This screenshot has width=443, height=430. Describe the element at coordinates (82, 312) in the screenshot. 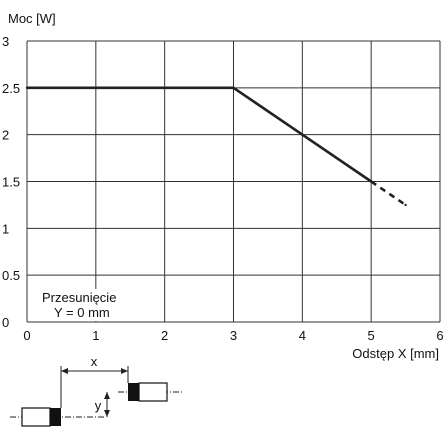

I see `annotation-line-2: Y = 0 mm` at that location.